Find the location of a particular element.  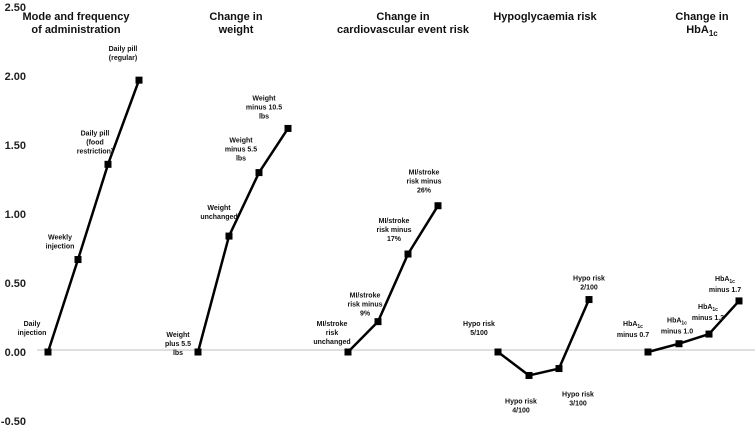

group-heading: Hypoglycaemia risk is located at coordinates (545, 17).